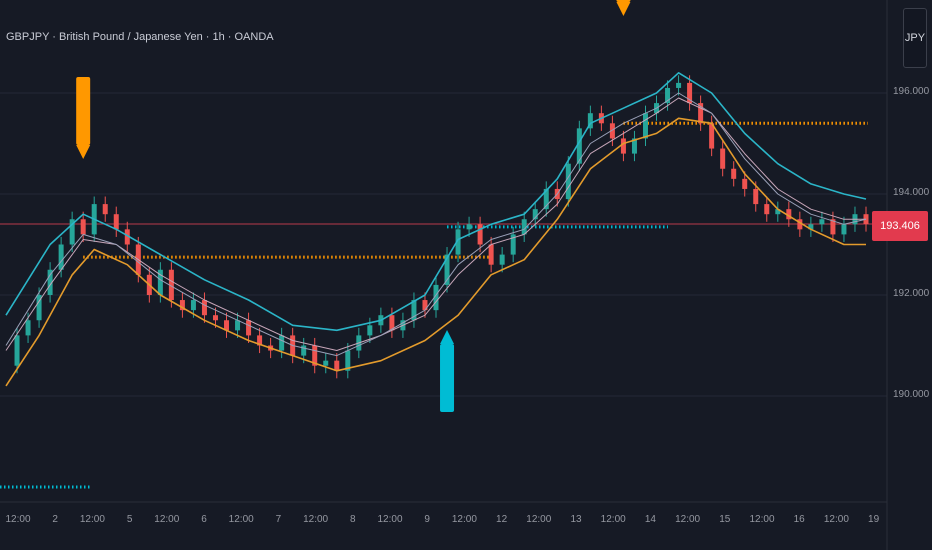 The width and height of the screenshot is (932, 550). What do you see at coordinates (874, 519) in the screenshot?
I see `x-tick-label: 19` at bounding box center [874, 519].